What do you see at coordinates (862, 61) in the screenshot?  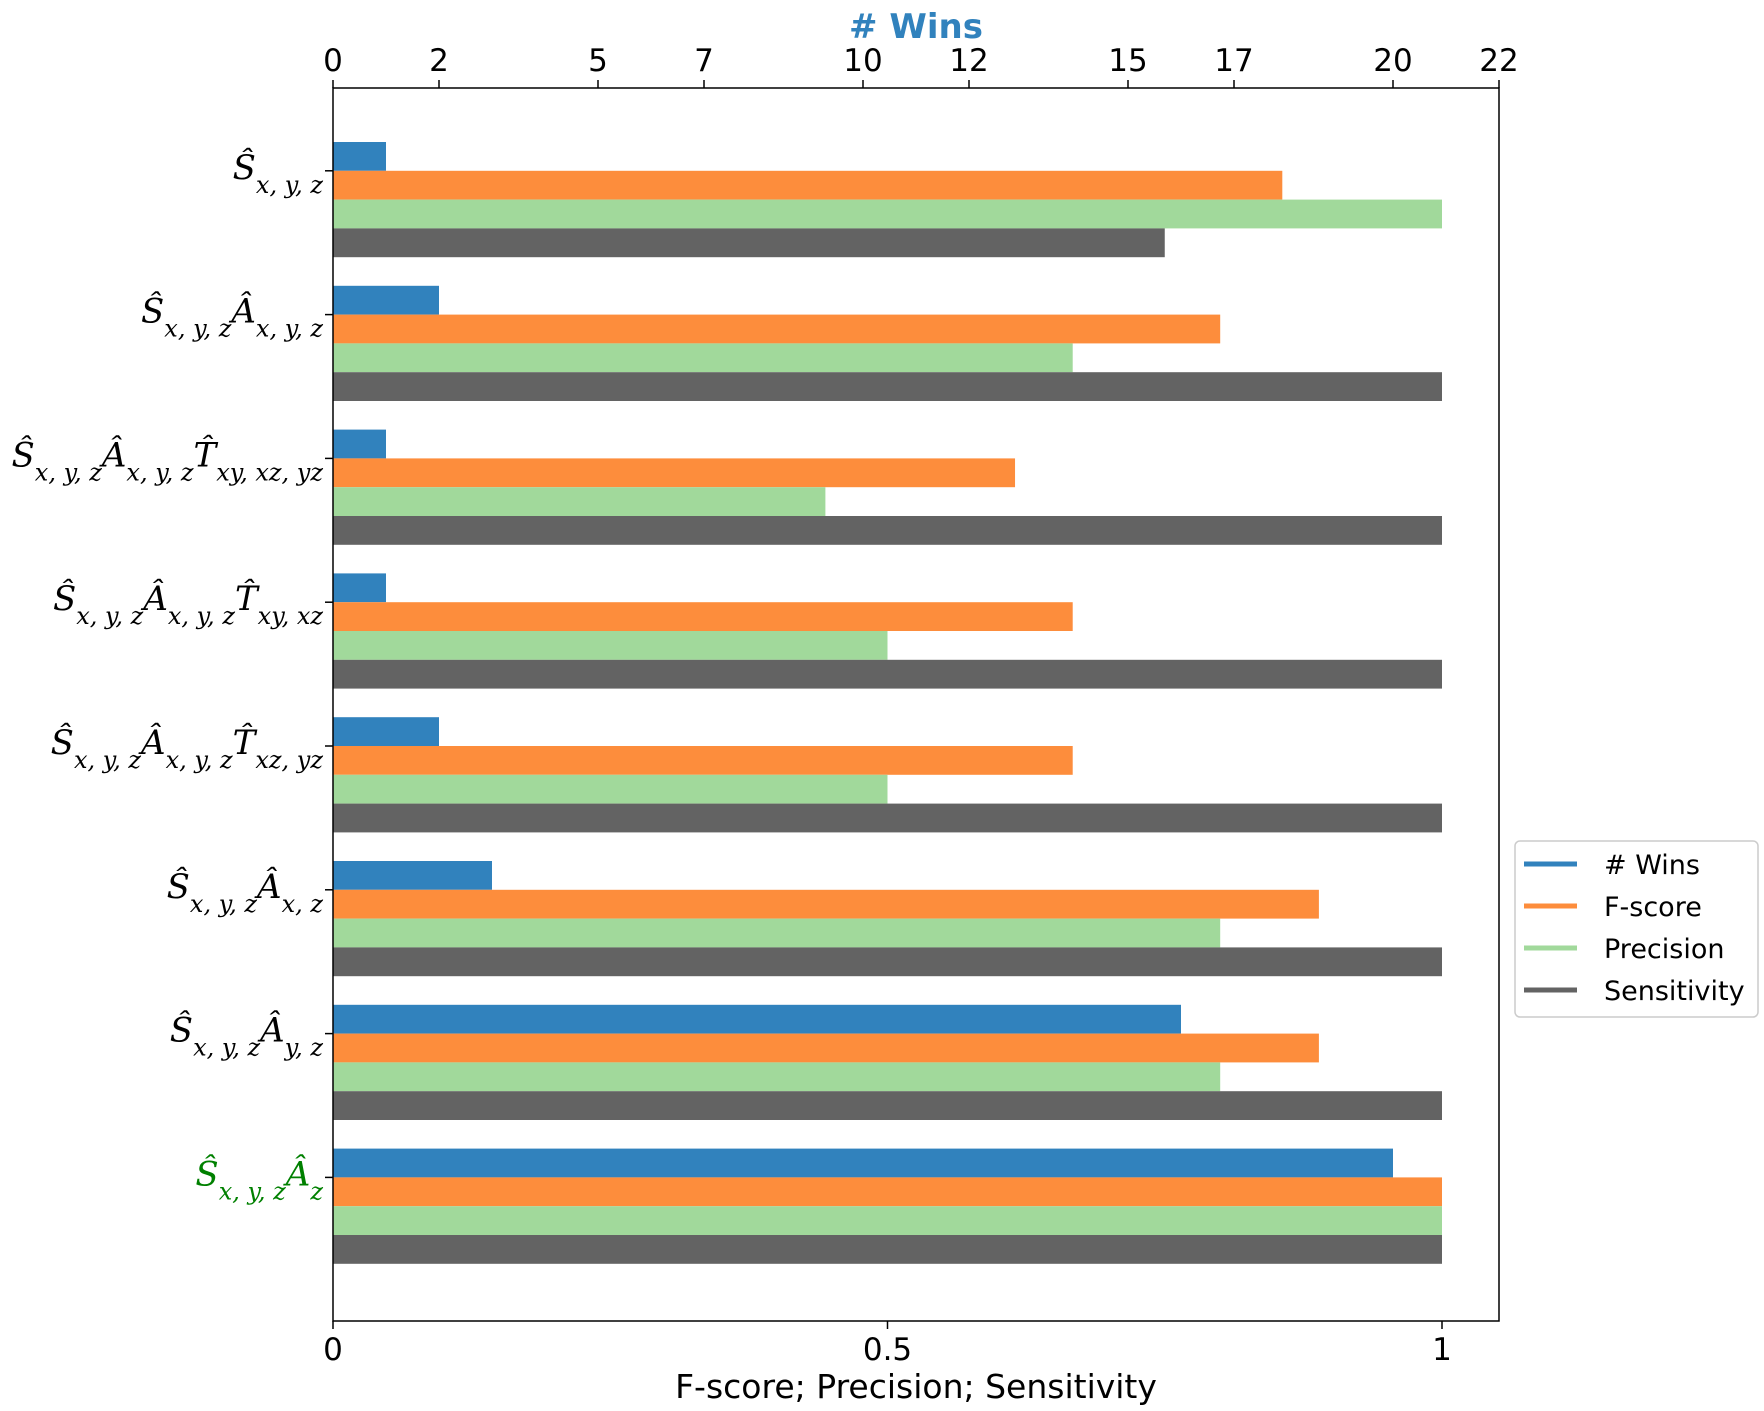 I see `top-tick-label: 10` at bounding box center [862, 61].